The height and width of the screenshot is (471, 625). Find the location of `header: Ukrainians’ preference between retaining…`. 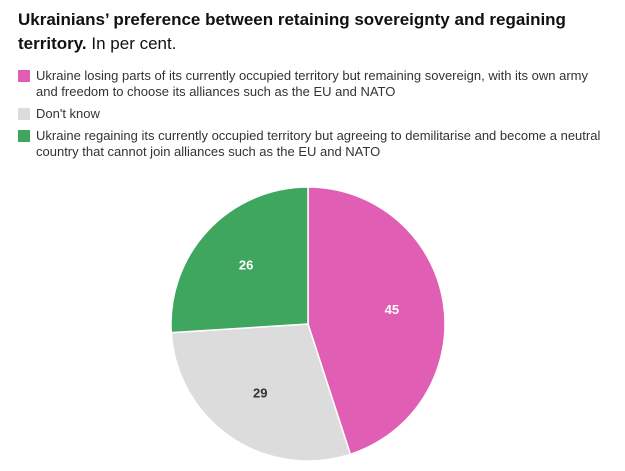

header: Ukrainians’ preference between retaining… is located at coordinates (313, 32).